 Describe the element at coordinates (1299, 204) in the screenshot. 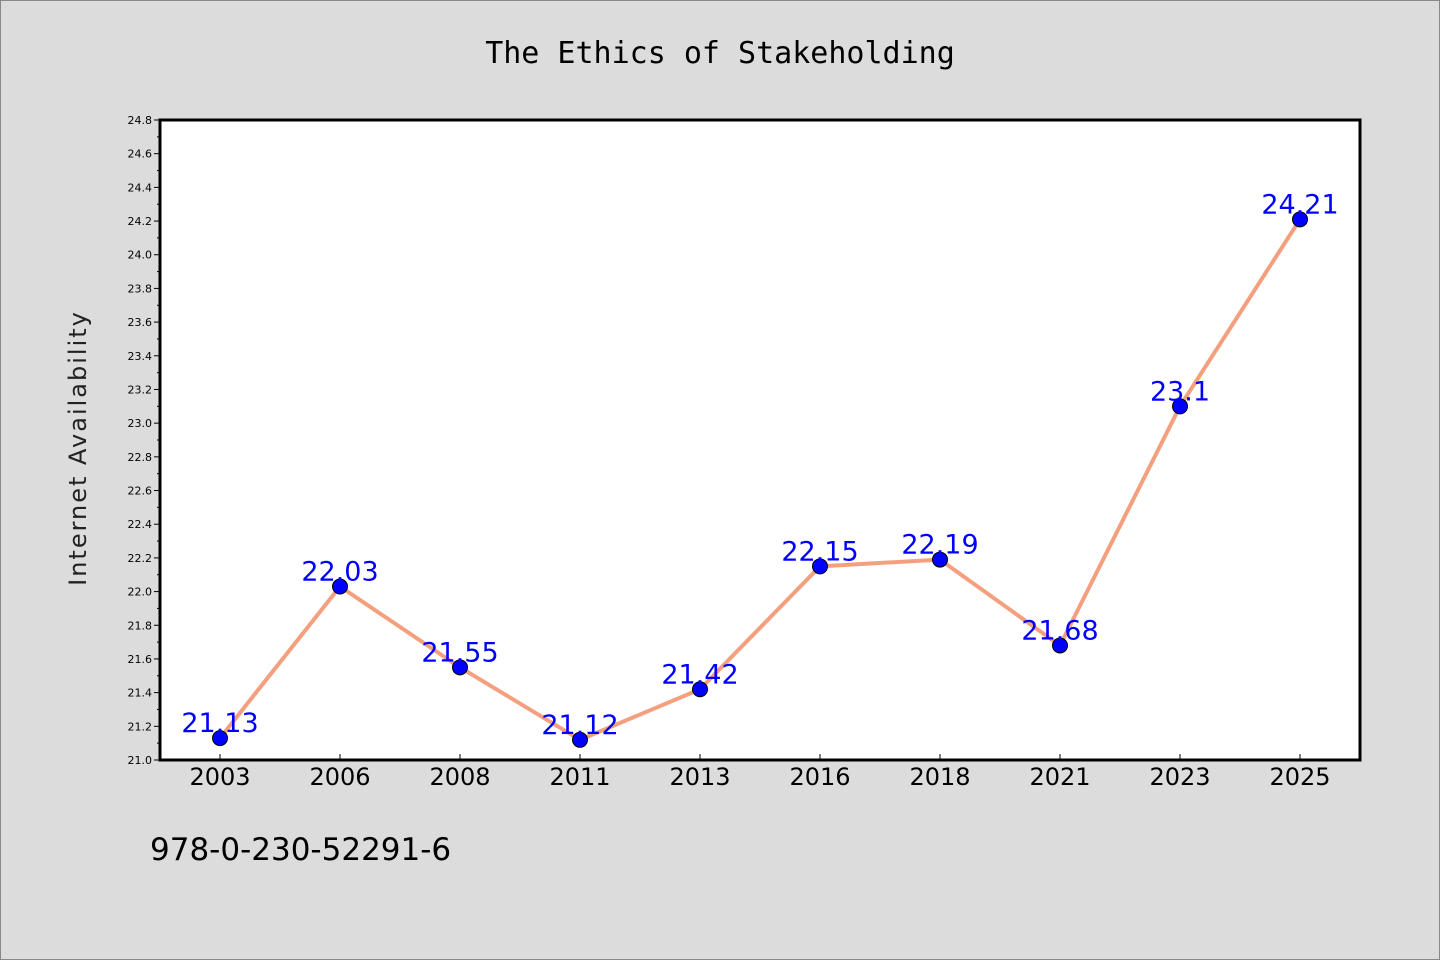

I see `data-label: 24.21` at that location.